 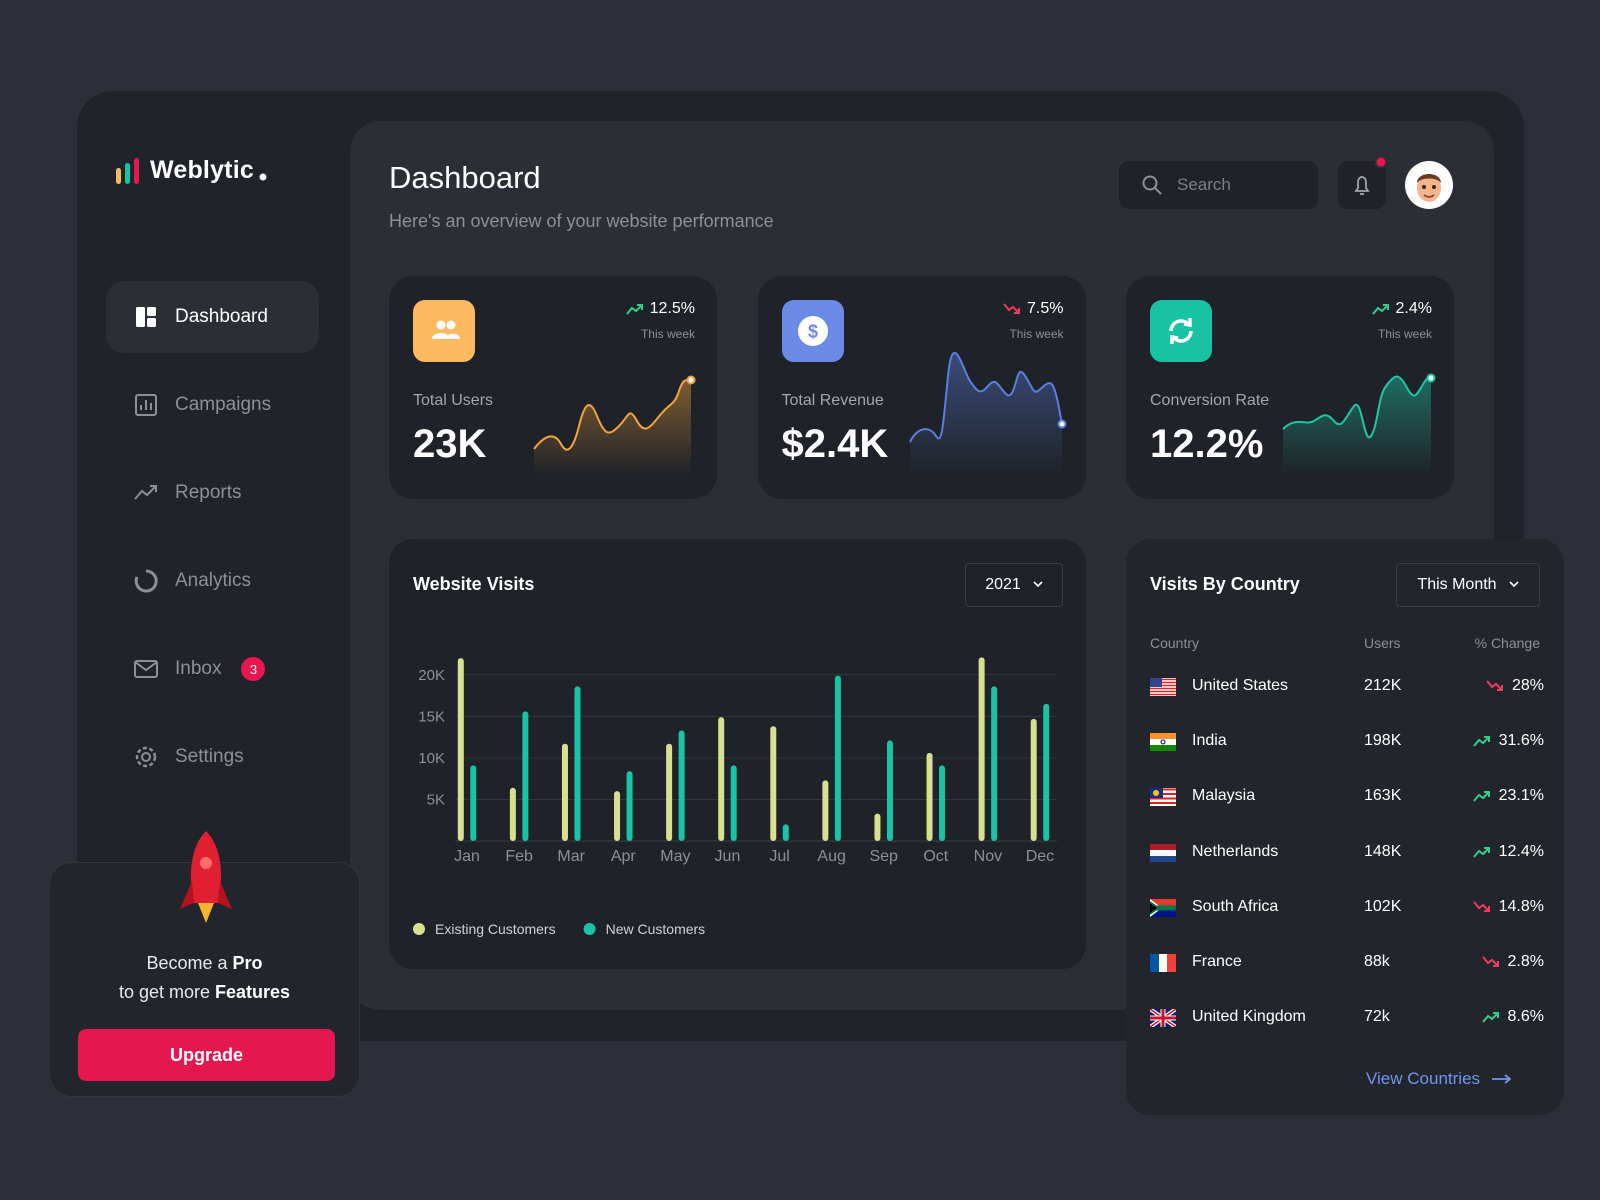 I want to click on country-users: 198K, so click(x=1383, y=741).